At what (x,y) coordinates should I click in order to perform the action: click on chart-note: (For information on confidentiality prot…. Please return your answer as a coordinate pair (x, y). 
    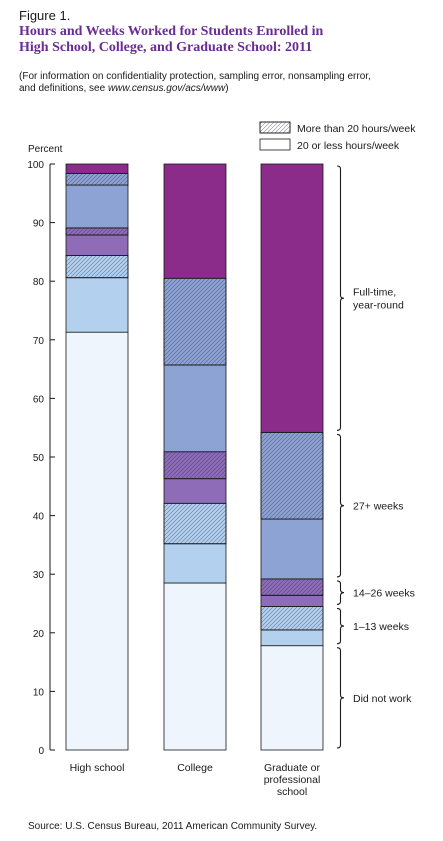
    Looking at the image, I should click on (229, 83).